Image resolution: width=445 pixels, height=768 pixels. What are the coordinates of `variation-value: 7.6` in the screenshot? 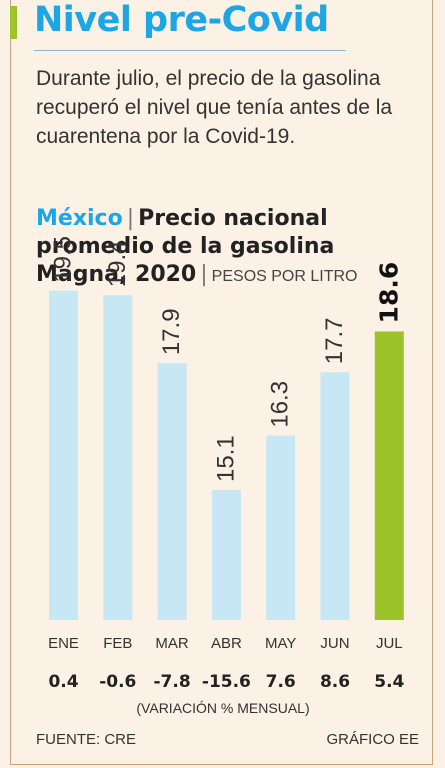 It's located at (281, 682).